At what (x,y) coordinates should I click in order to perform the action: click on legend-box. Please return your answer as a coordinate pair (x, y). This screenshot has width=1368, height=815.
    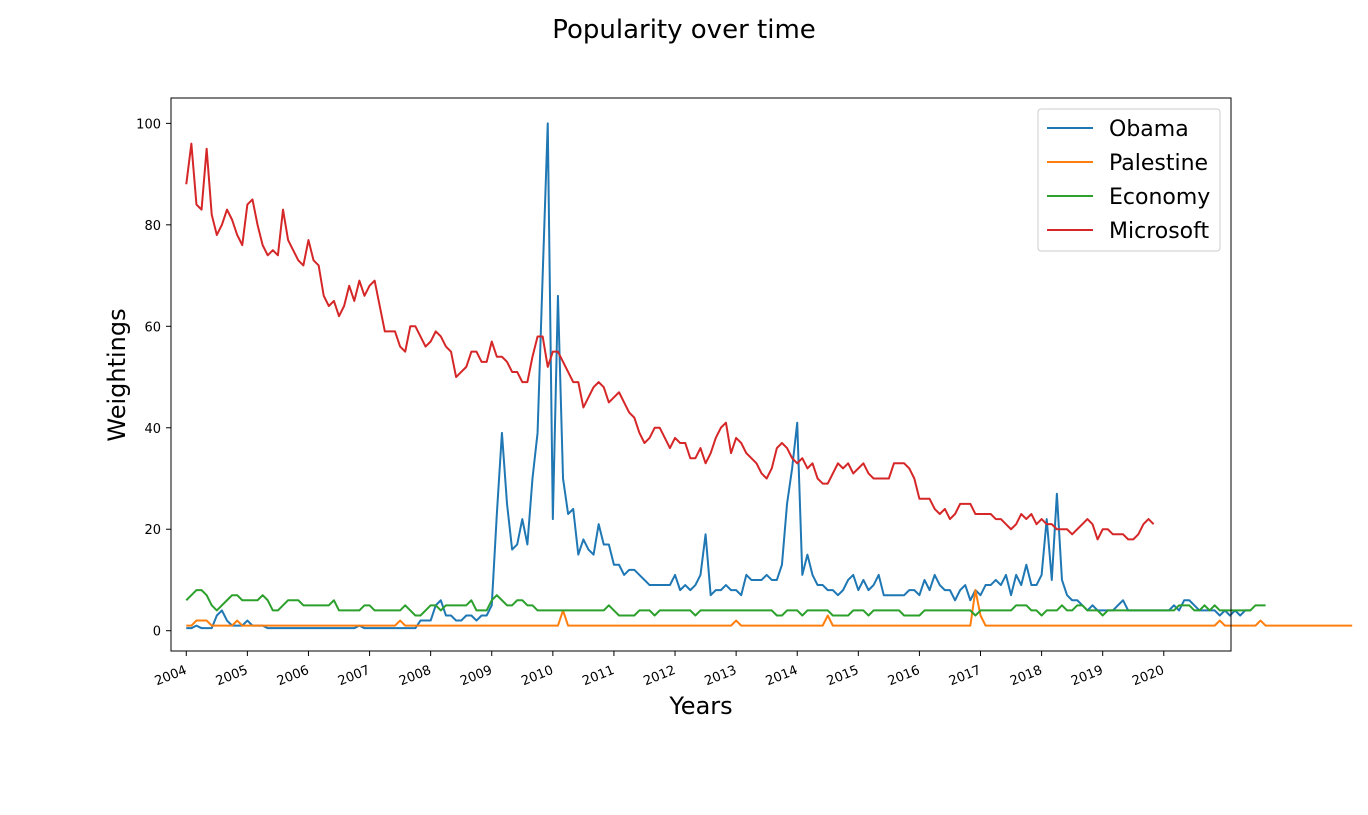
    Looking at the image, I should click on (1129, 180).